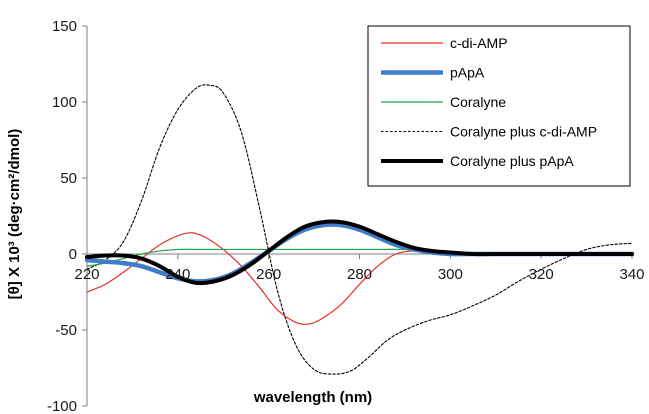 Image resolution: width=649 pixels, height=414 pixels. I want to click on y-tick-label: -100, so click(62, 406).